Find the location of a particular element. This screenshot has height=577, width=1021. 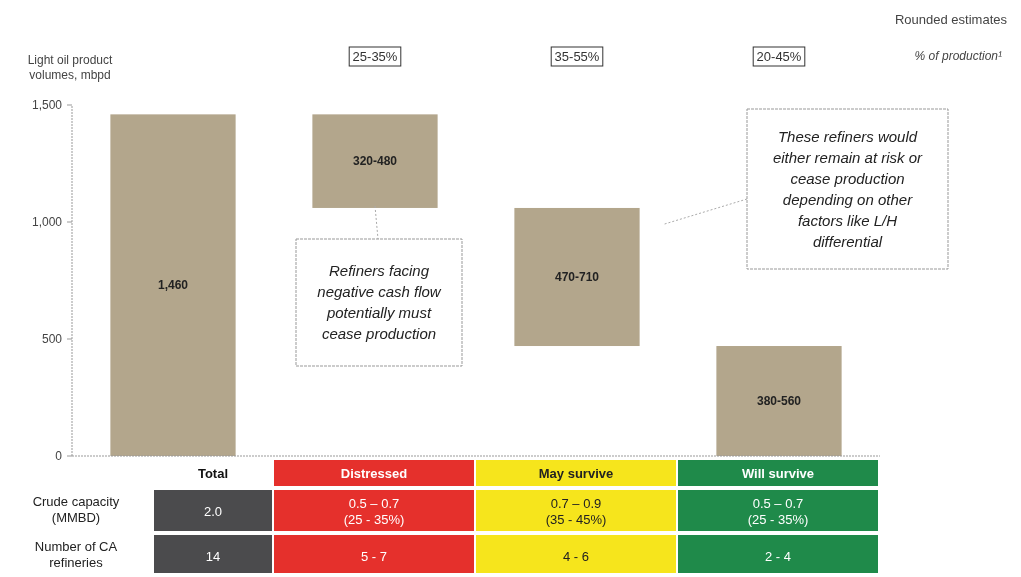

text: 4 - 6 is located at coordinates (576, 556).